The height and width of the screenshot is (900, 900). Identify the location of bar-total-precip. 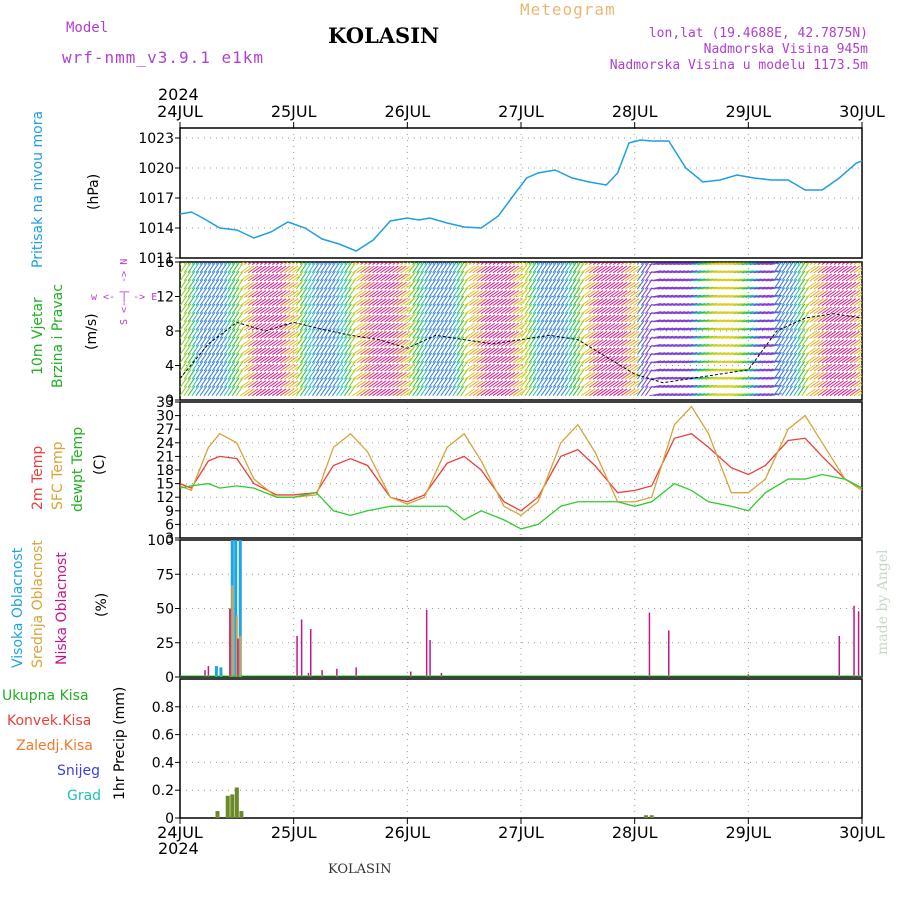
(241, 814).